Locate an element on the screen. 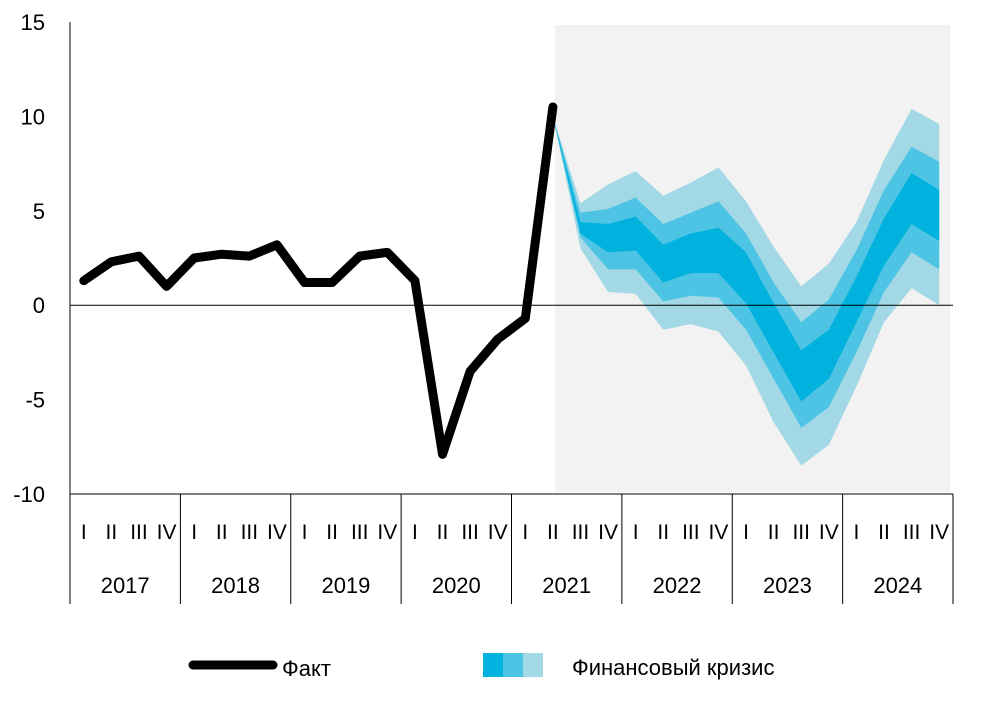 The width and height of the screenshot is (983, 703). year-label: 2018 is located at coordinates (235, 585).